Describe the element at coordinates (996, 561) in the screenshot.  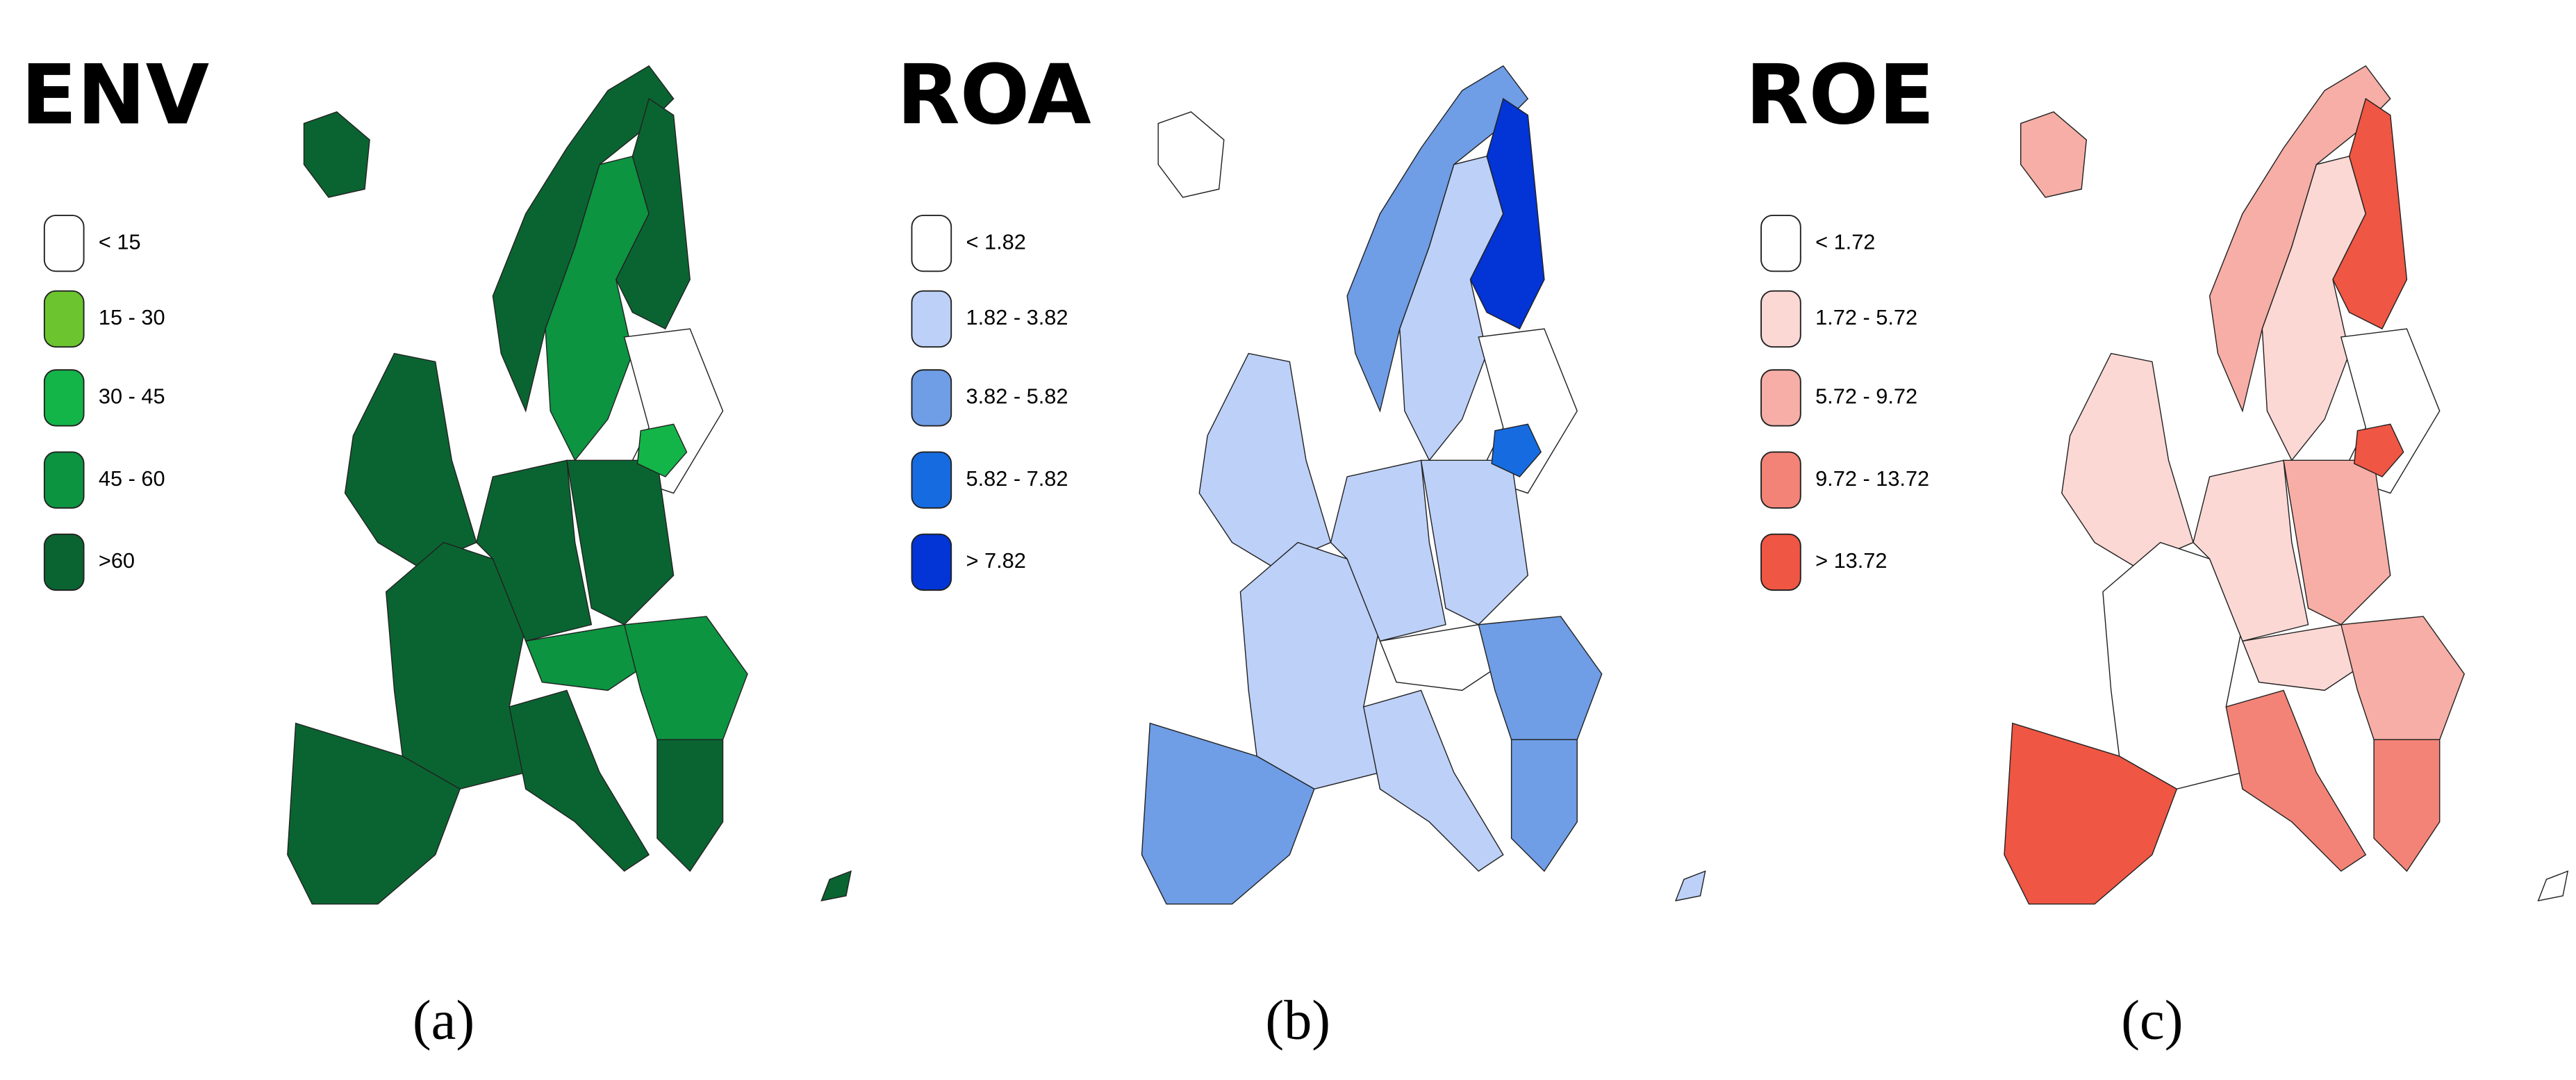
I see `legend-label: > 7.82` at that location.